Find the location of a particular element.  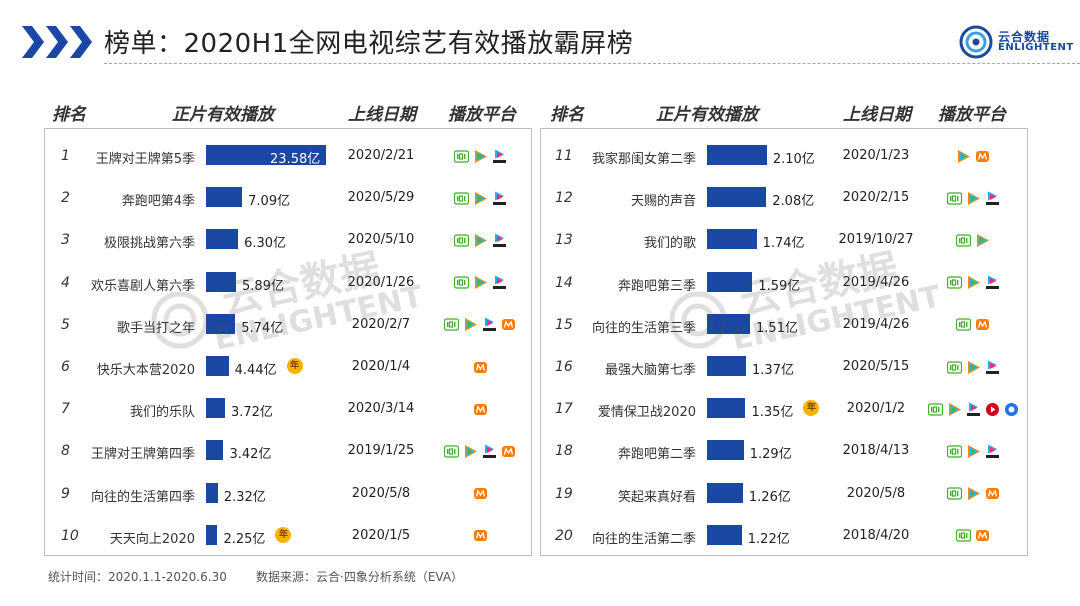

plays-value: 2.08亿 is located at coordinates (793, 202).